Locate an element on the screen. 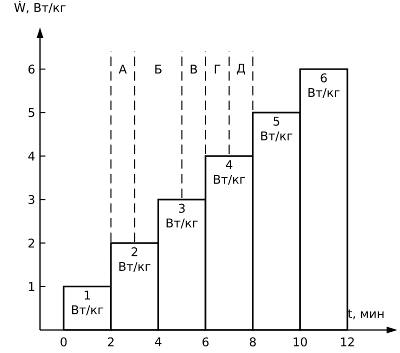  annotation: В is located at coordinates (193, 69).